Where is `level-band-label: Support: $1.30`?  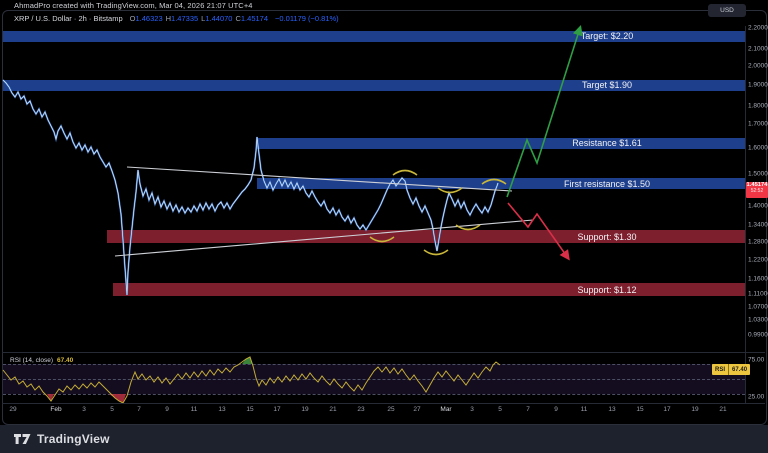 level-band-label: Support: $1.30 is located at coordinates (607, 236).